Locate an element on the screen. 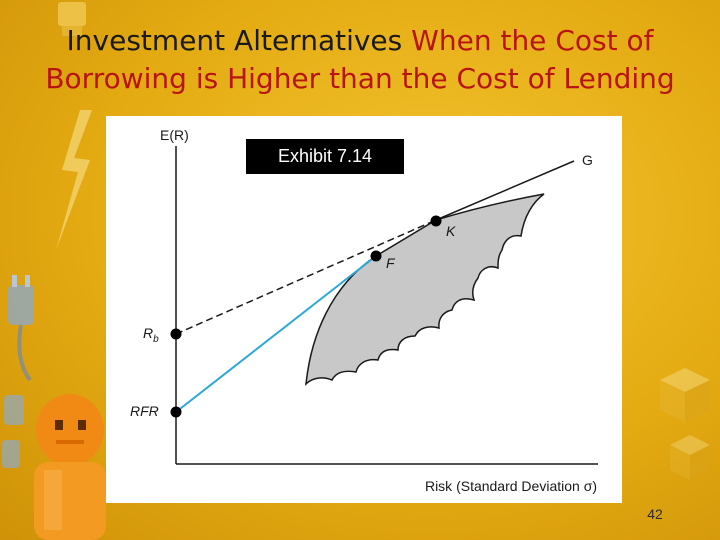  point-k is located at coordinates (436, 221).